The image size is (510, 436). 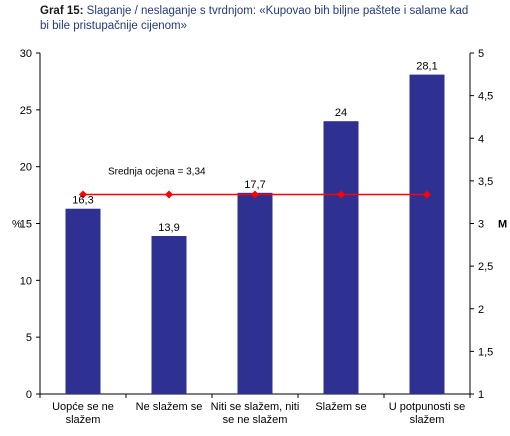 I want to click on x-tick-label: U potpunosti se, so click(x=427, y=407).